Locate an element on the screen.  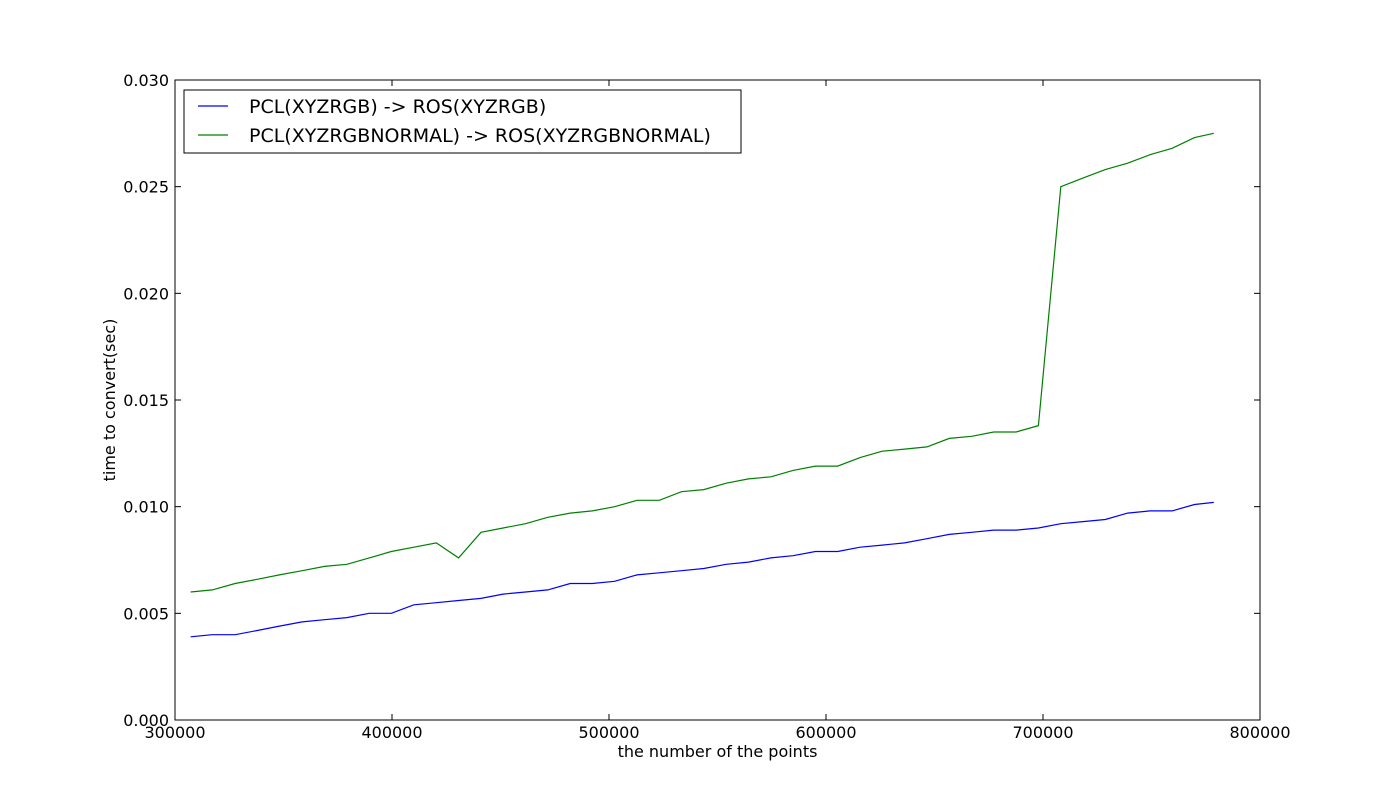
y-tick-label: 0.020 is located at coordinates (146, 293).